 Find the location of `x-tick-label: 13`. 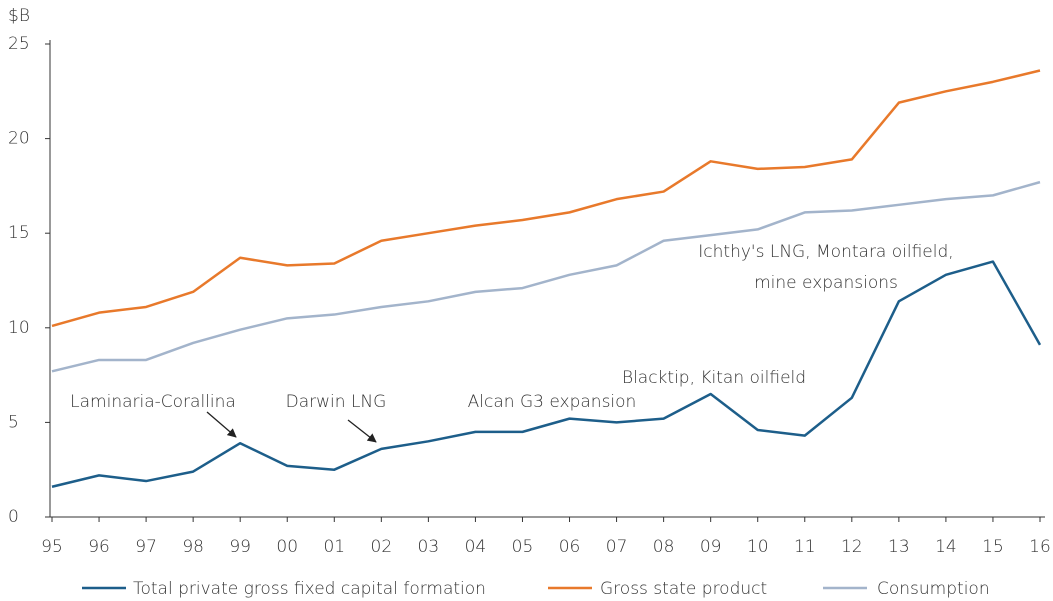

x-tick-label: 13 is located at coordinates (899, 547).